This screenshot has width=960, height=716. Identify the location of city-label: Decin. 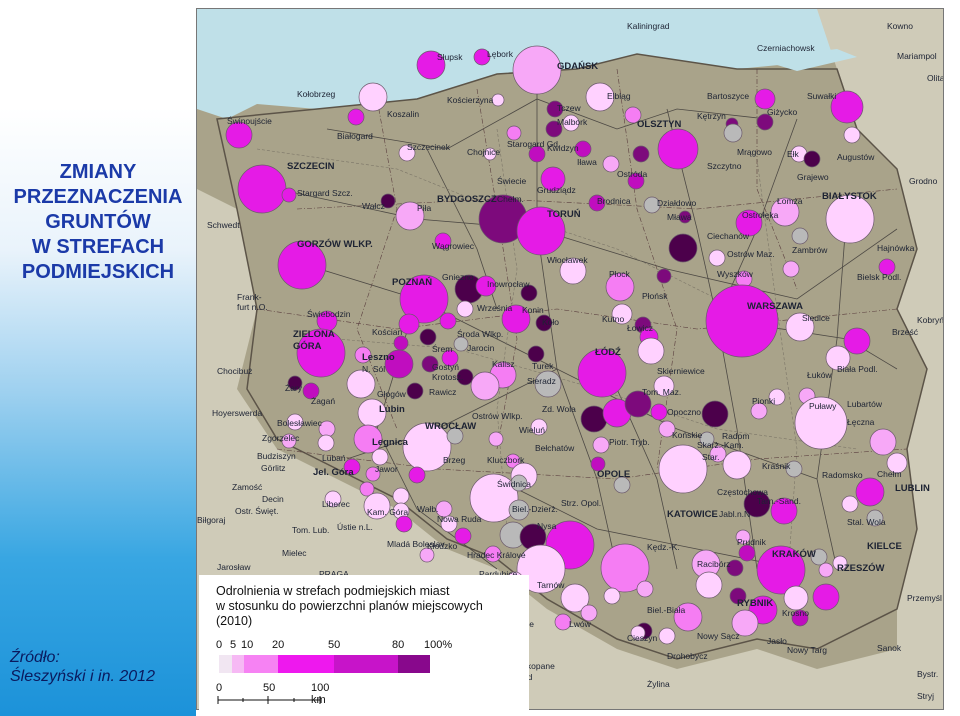
(273, 499).